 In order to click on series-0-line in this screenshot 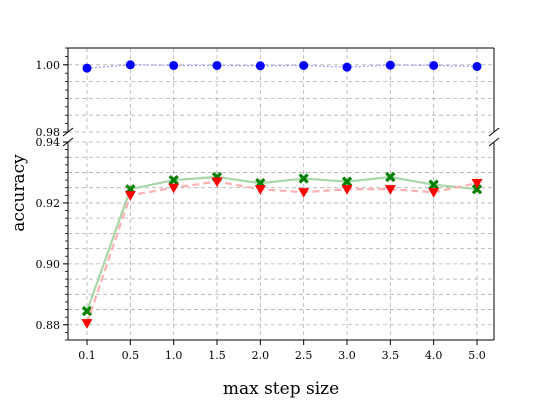, I will do `click(282, 66)`.